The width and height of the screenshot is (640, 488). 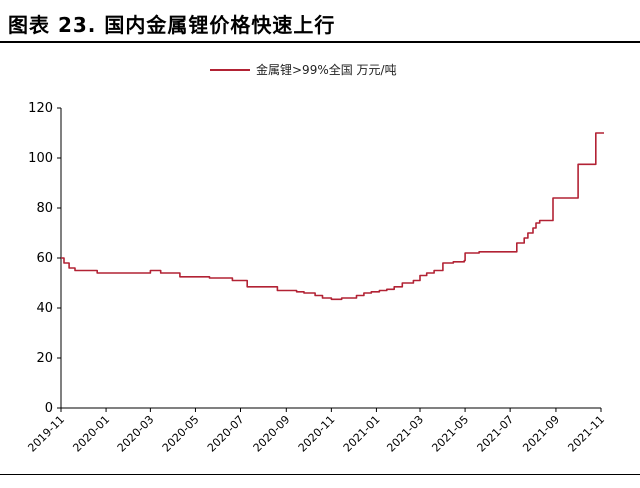 What do you see at coordinates (40, 158) in the screenshot?
I see `y-tick-label: 100` at bounding box center [40, 158].